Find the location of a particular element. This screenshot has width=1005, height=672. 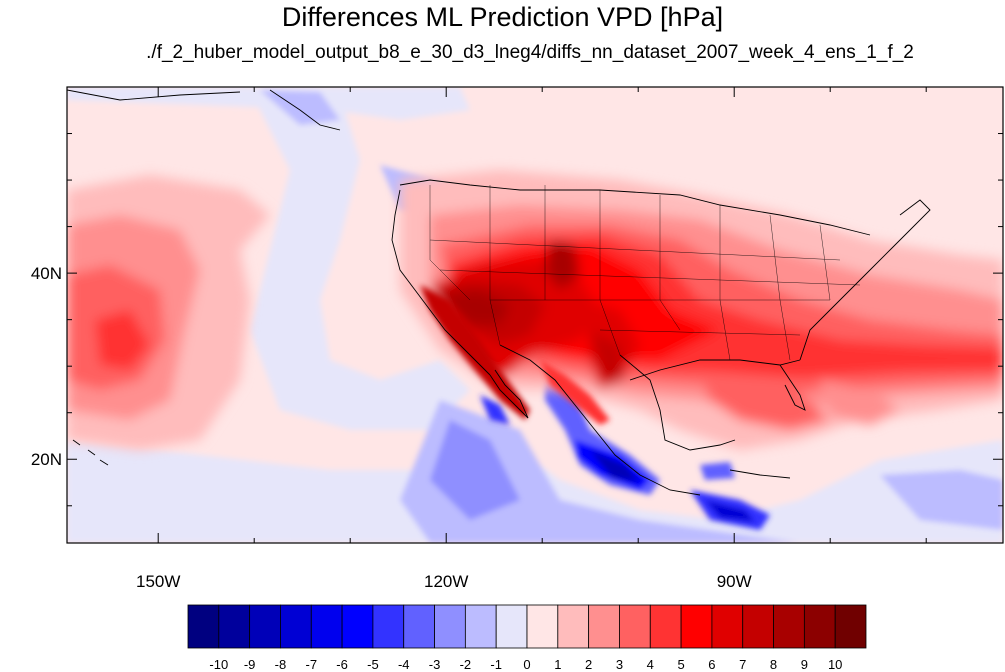

us-west-coast is located at coordinates (441, 282).